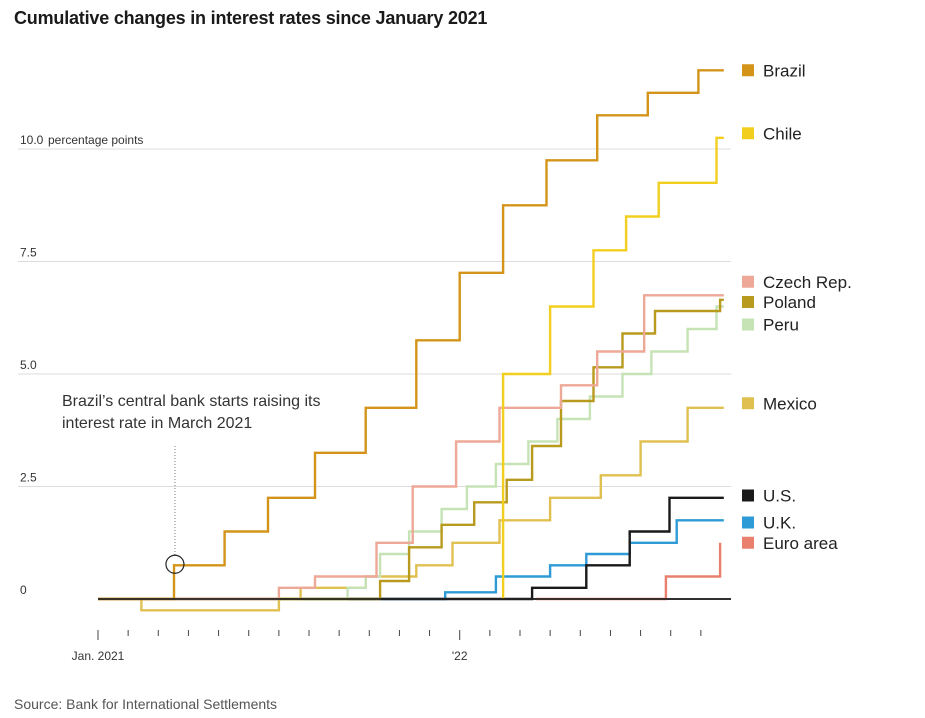 Image resolution: width=925 pixels, height=718 pixels. Describe the element at coordinates (95, 140) in the screenshot. I see `y-unit-label: percentage points` at that location.